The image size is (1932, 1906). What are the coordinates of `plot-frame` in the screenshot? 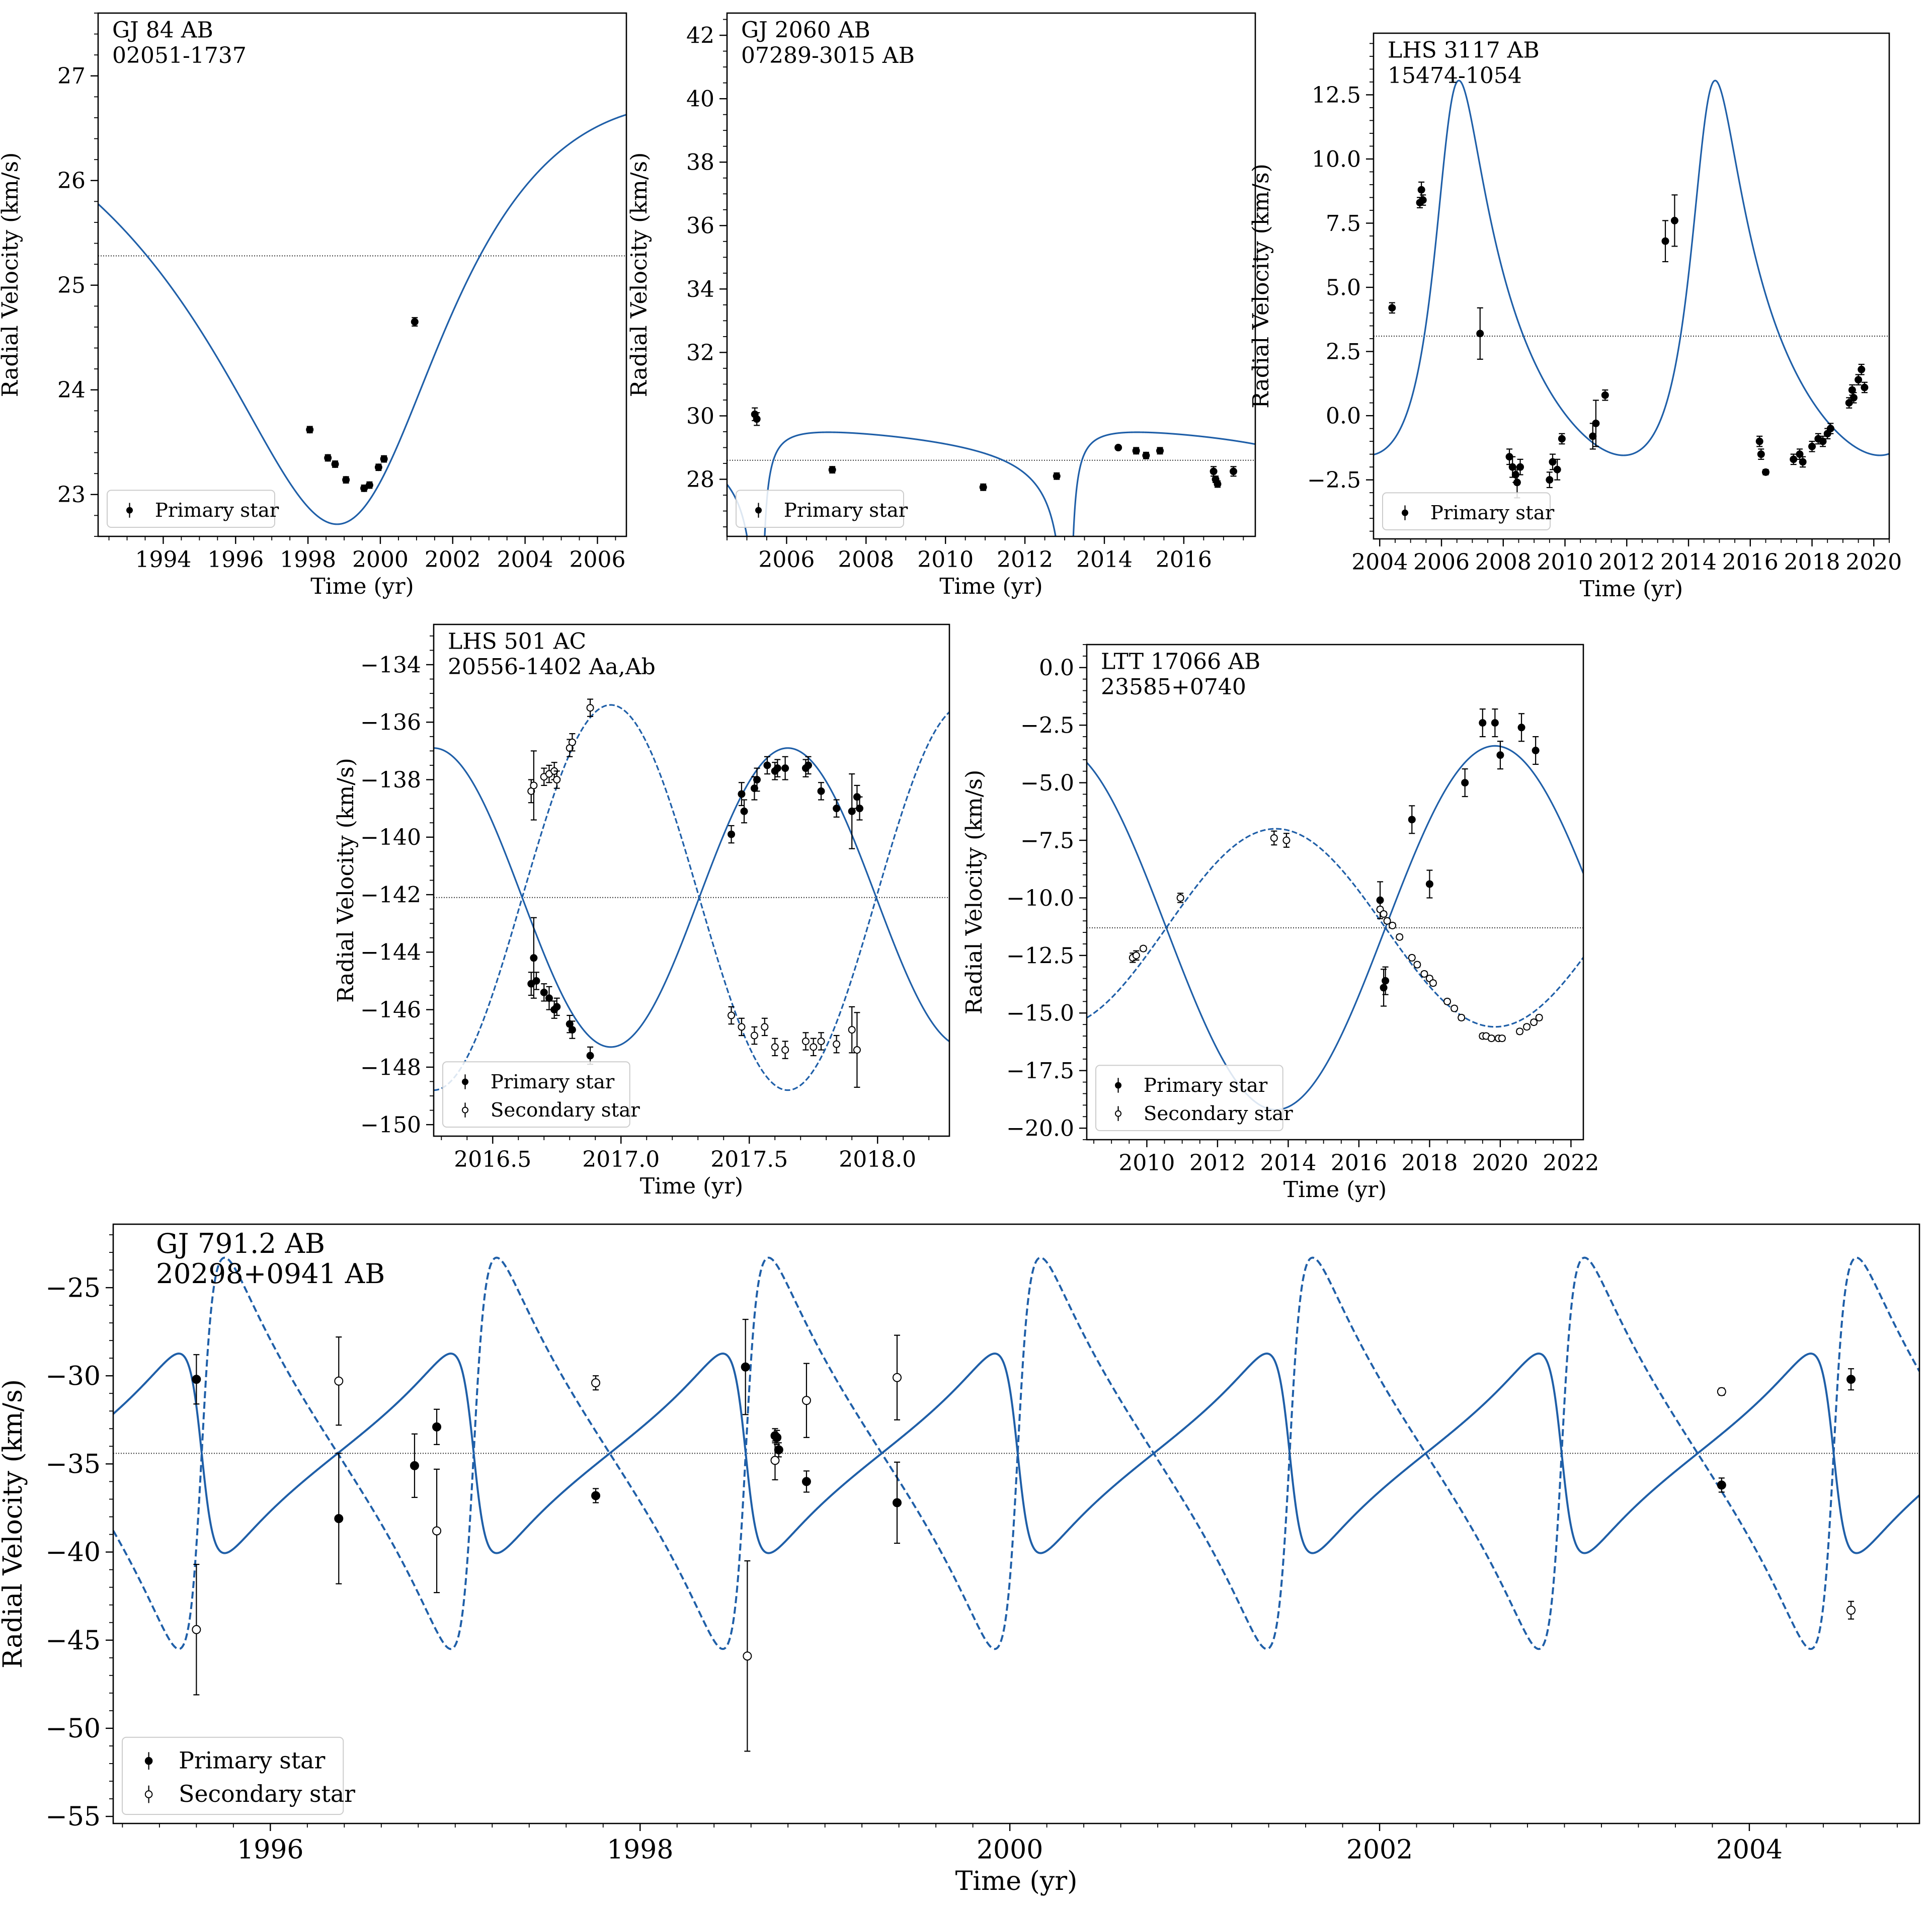 It's located at (1632, 286).